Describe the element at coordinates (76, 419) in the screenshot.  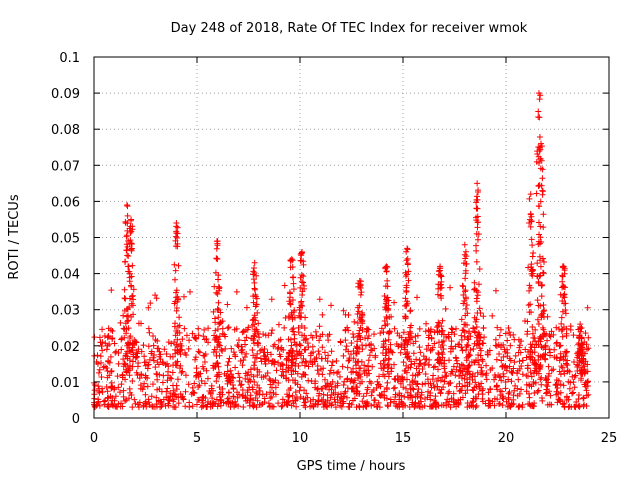
I see `y-tick-label: 0` at that location.